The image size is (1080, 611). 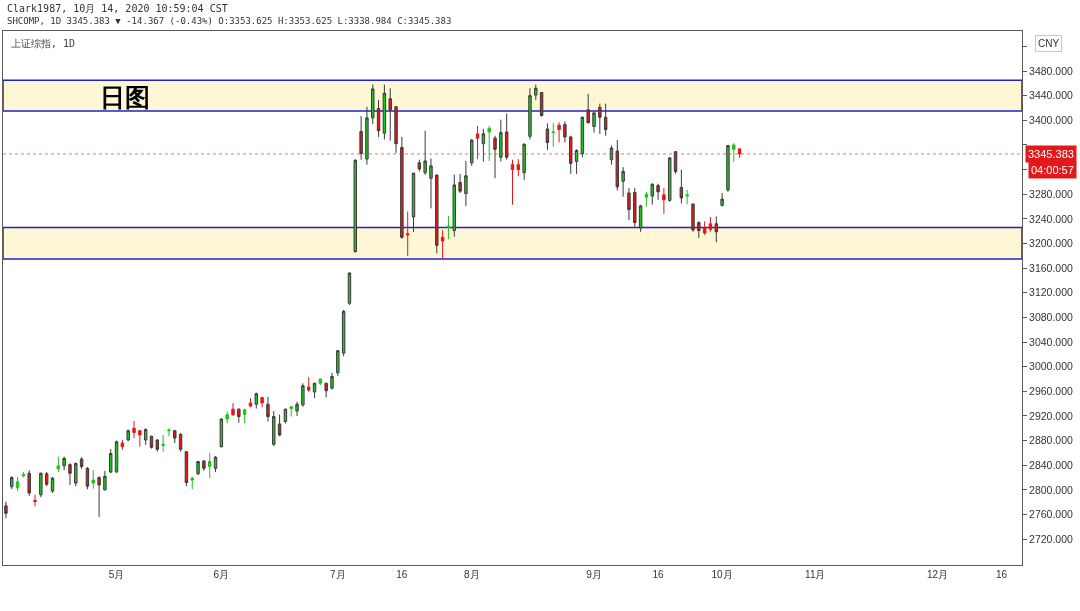 I want to click on y-tick-label: 3080.000, so click(x=1051, y=317).